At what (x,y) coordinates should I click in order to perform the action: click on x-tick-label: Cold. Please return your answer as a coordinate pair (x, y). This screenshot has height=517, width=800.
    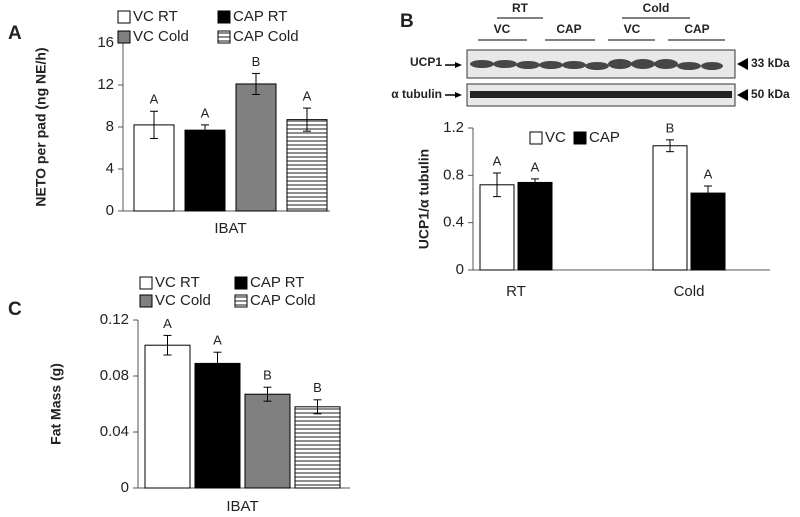
    Looking at the image, I should click on (689, 291).